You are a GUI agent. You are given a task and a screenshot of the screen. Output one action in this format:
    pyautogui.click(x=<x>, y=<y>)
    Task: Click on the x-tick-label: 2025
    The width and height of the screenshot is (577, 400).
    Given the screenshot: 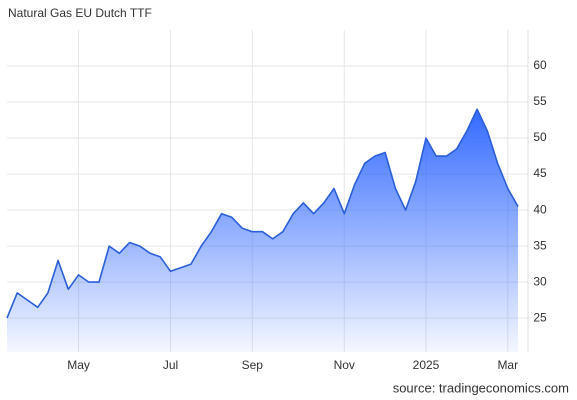 What is the action you would take?
    pyautogui.click(x=426, y=365)
    